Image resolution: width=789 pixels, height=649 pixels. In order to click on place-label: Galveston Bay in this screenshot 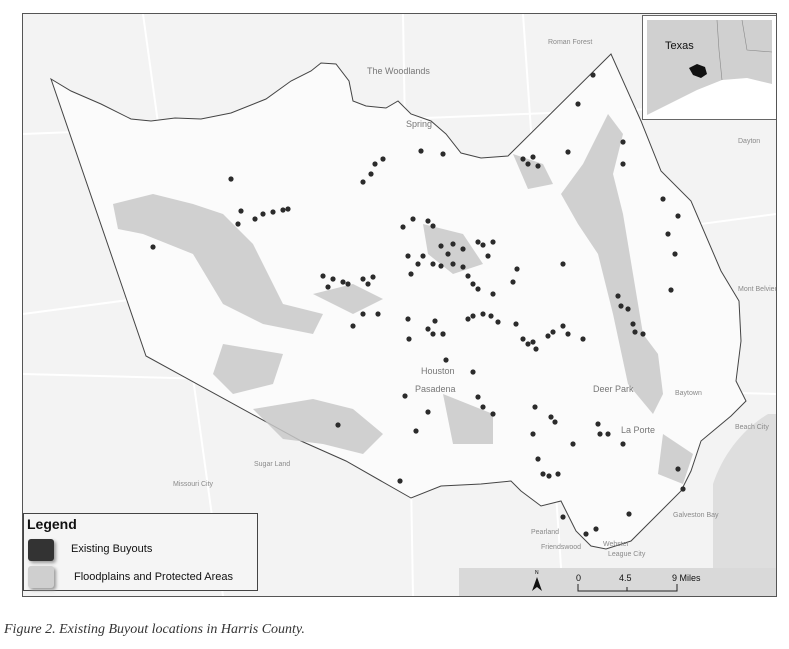, I will do `click(696, 515)`.